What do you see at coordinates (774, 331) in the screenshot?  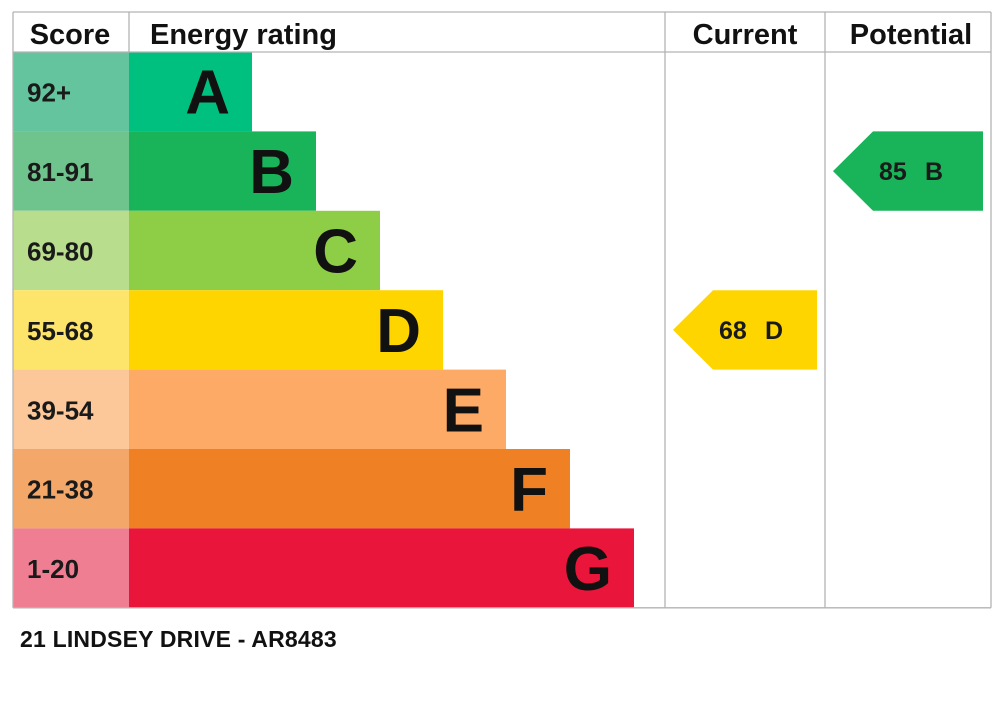 I see `current-rating-pointer-letter: D` at bounding box center [774, 331].